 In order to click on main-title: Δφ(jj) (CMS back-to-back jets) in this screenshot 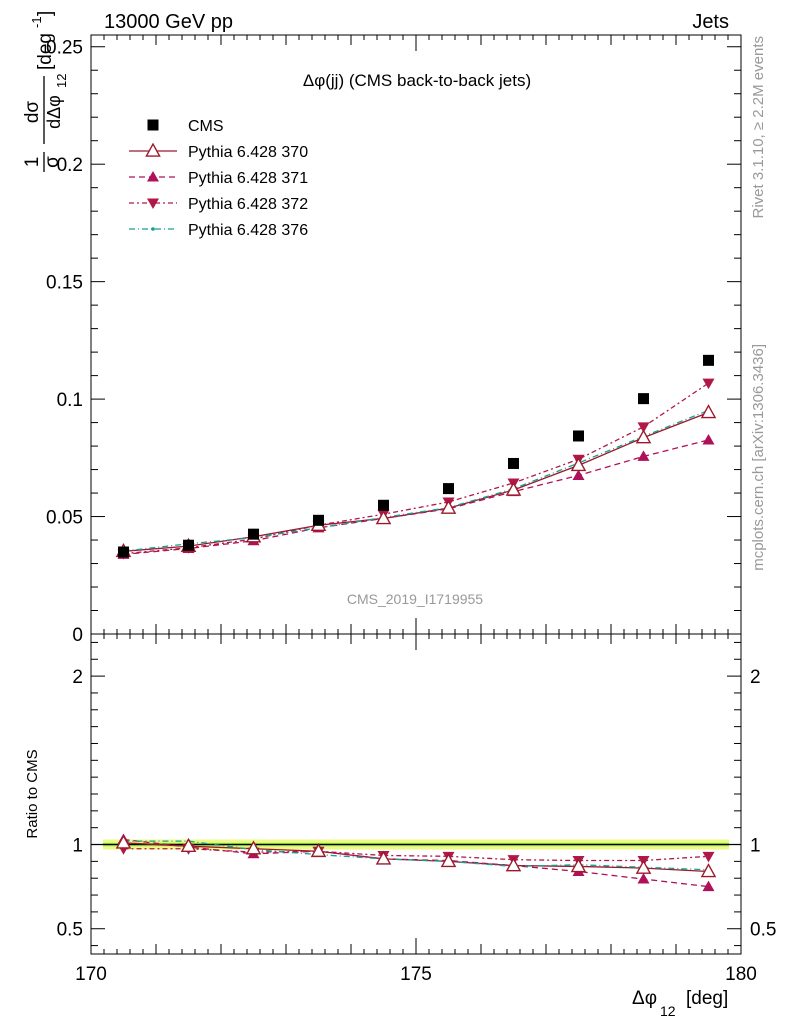, I will do `click(417, 80)`.